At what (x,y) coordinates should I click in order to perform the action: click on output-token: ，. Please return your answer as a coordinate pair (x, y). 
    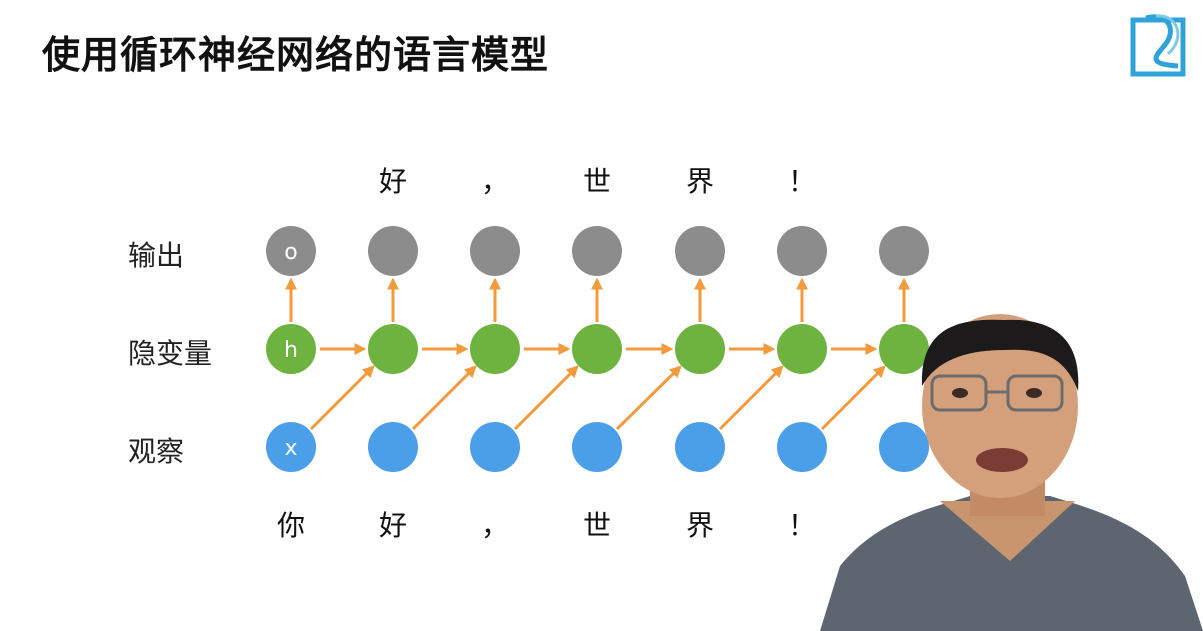
    Looking at the image, I should click on (495, 181).